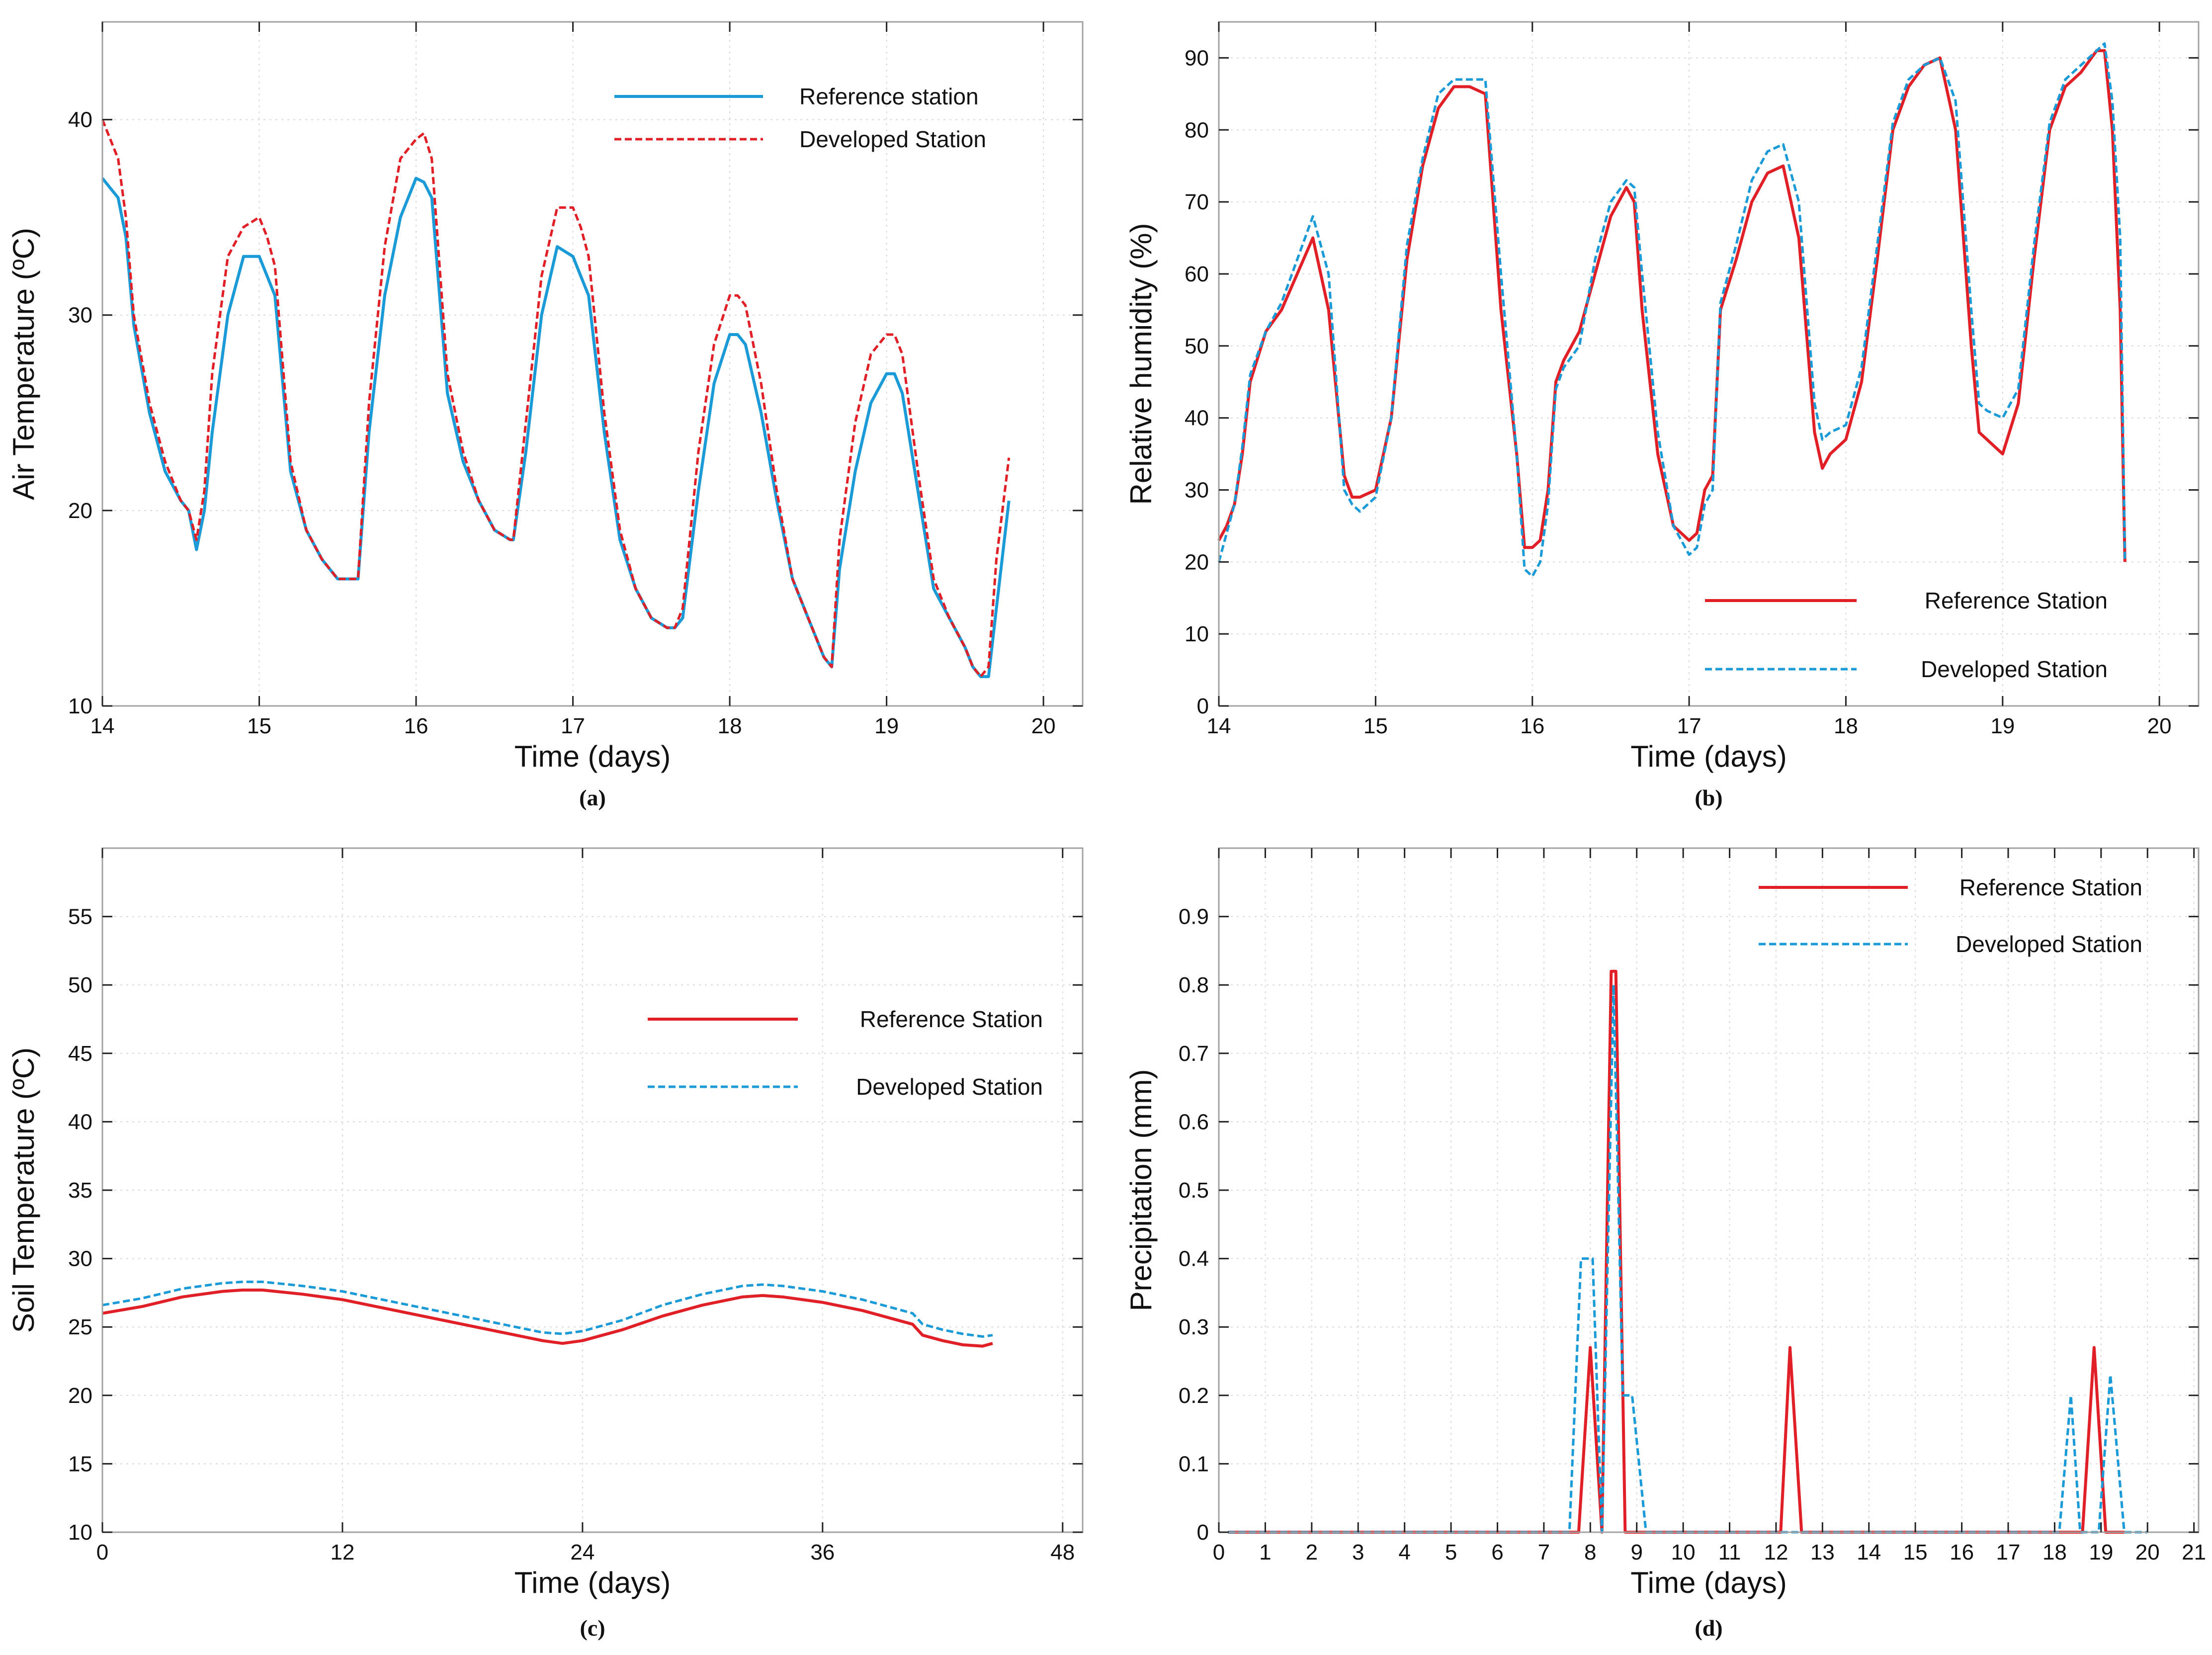  What do you see at coordinates (1197, 130) in the screenshot?
I see `y-tick-label: 80` at bounding box center [1197, 130].